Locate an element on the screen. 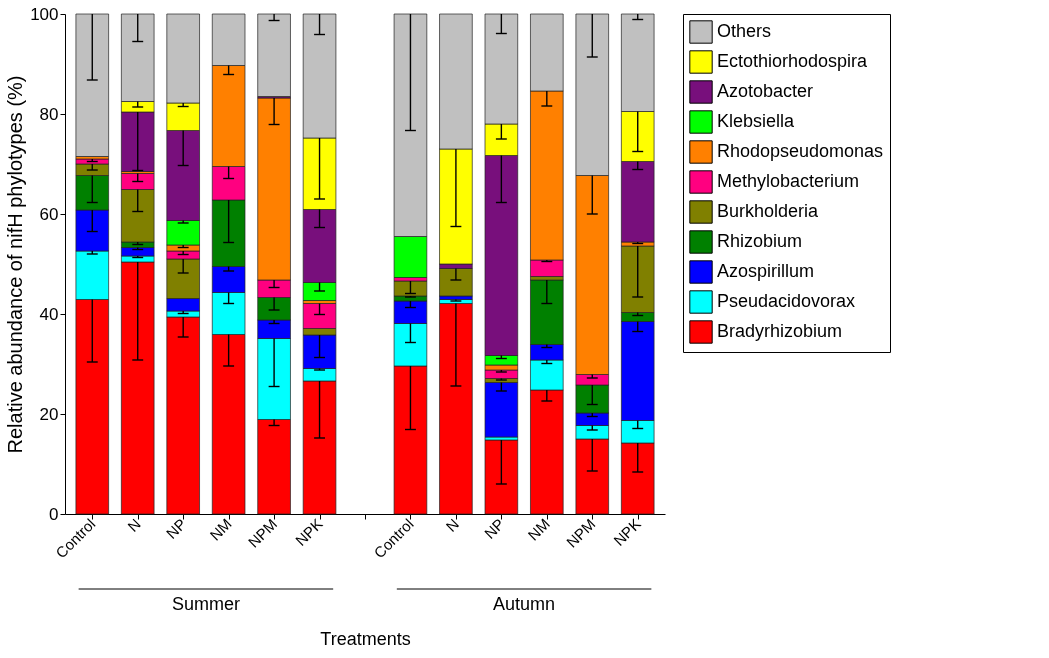 Image resolution: width=1049 pixels, height=658 pixels. legend-label: Klebsiella is located at coordinates (756, 121).